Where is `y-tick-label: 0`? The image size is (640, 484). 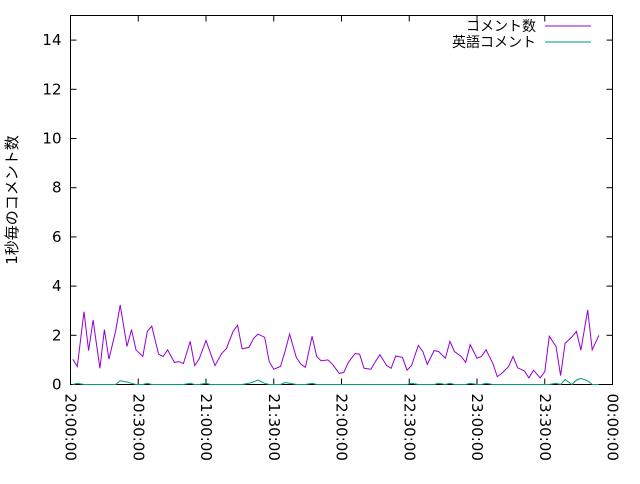
y-tick-label: 0 is located at coordinates (57, 385).